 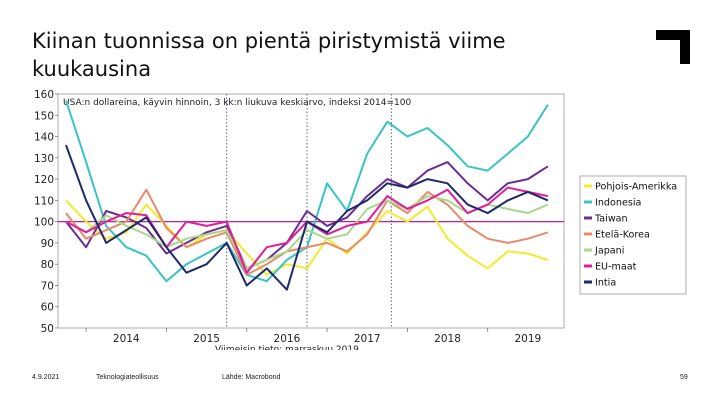 I want to click on y-tick-label: 80, so click(x=47, y=265).